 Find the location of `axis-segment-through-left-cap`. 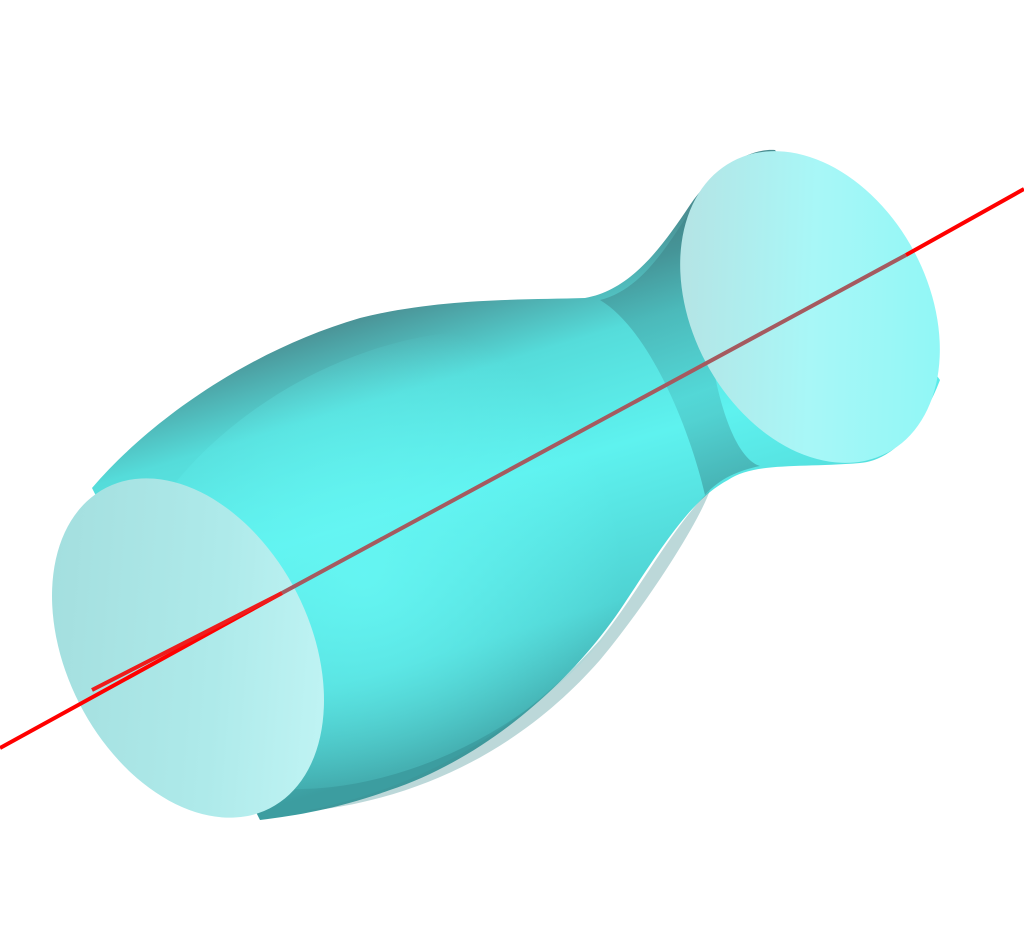

axis-segment-through-left-cap is located at coordinates (187, 641).